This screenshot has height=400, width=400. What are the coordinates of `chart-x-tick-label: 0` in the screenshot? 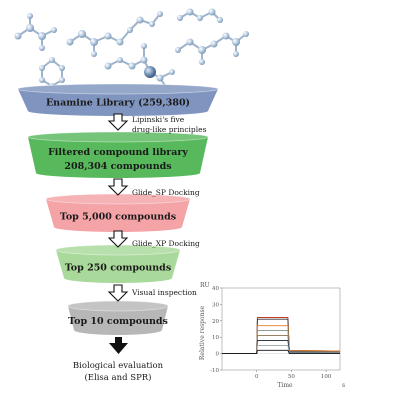 It's located at (257, 377).